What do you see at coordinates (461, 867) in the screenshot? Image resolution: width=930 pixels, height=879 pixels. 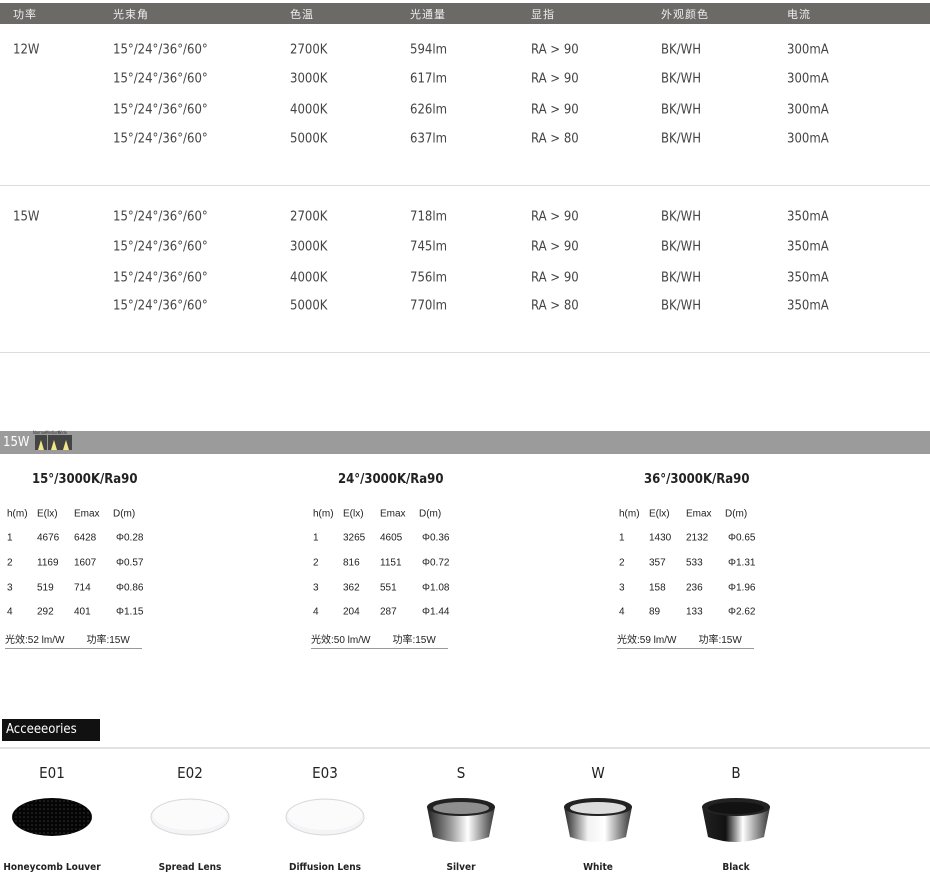 I see `accessory-label: Silver` at bounding box center [461, 867].